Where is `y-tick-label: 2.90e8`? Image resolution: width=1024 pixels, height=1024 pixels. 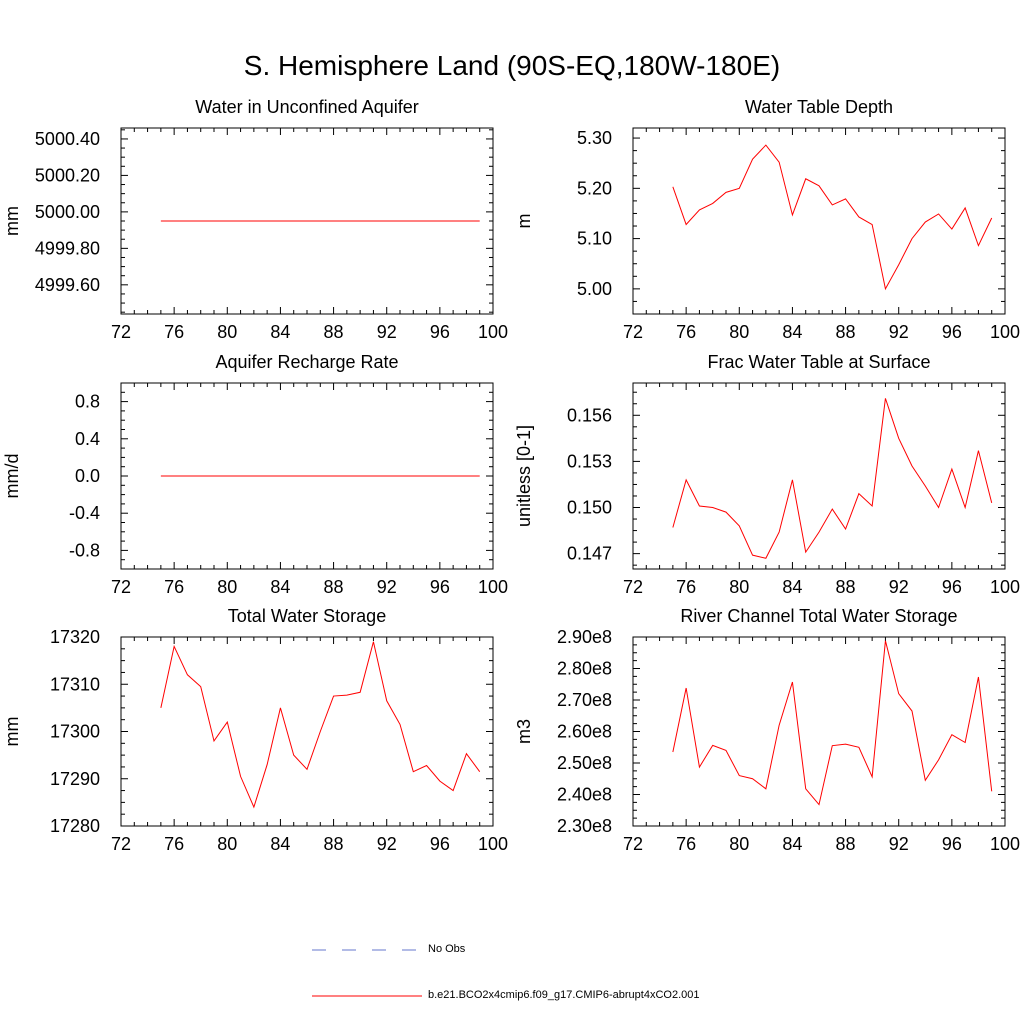
y-tick-label: 2.90e8 is located at coordinates (584, 637).